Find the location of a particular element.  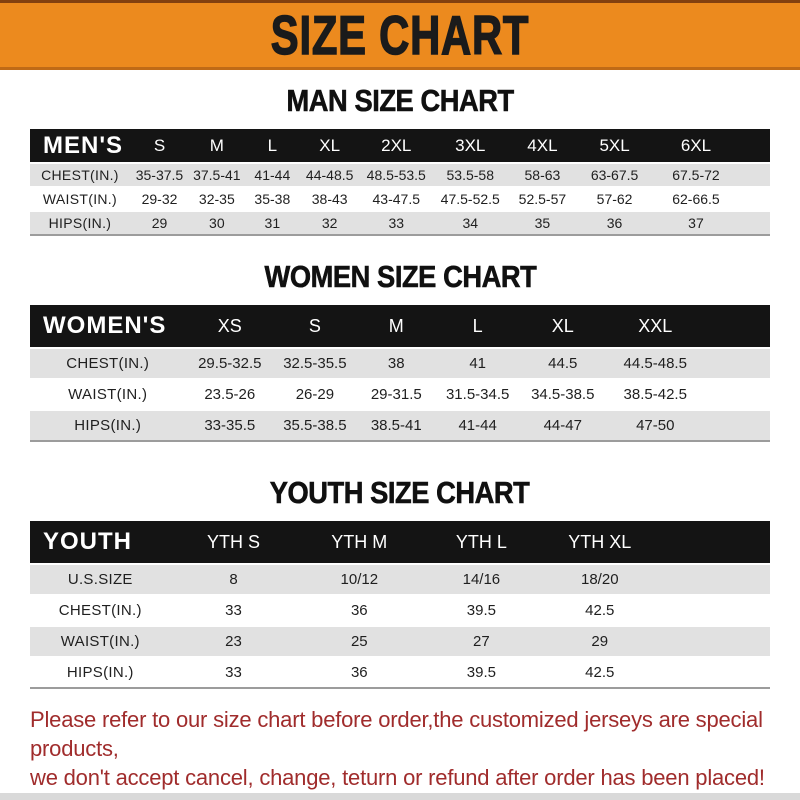

row-label: U.S.SIZE is located at coordinates (100, 579).